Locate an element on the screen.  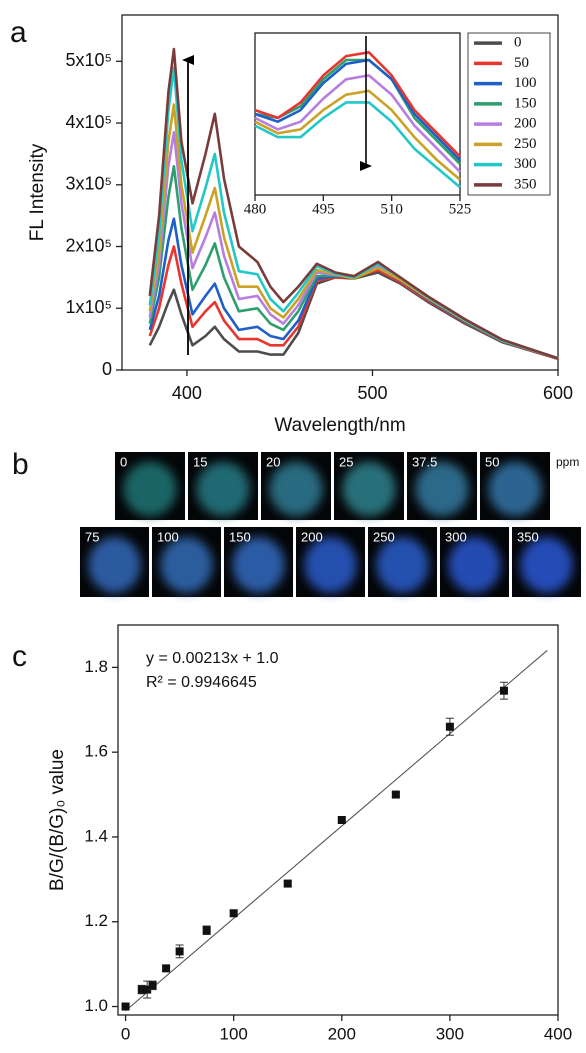
x-tick-label: 200 is located at coordinates (342, 1033).